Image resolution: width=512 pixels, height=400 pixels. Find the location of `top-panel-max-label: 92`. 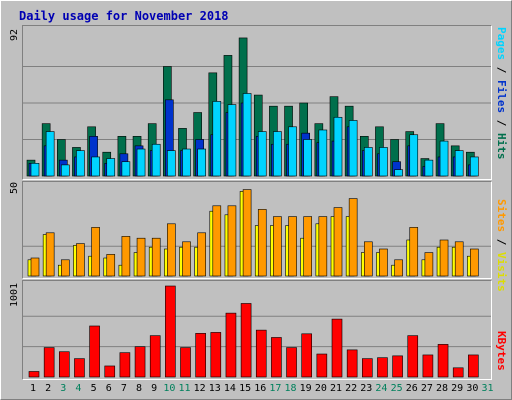

top-panel-max-label: 92 is located at coordinates (14, 34).